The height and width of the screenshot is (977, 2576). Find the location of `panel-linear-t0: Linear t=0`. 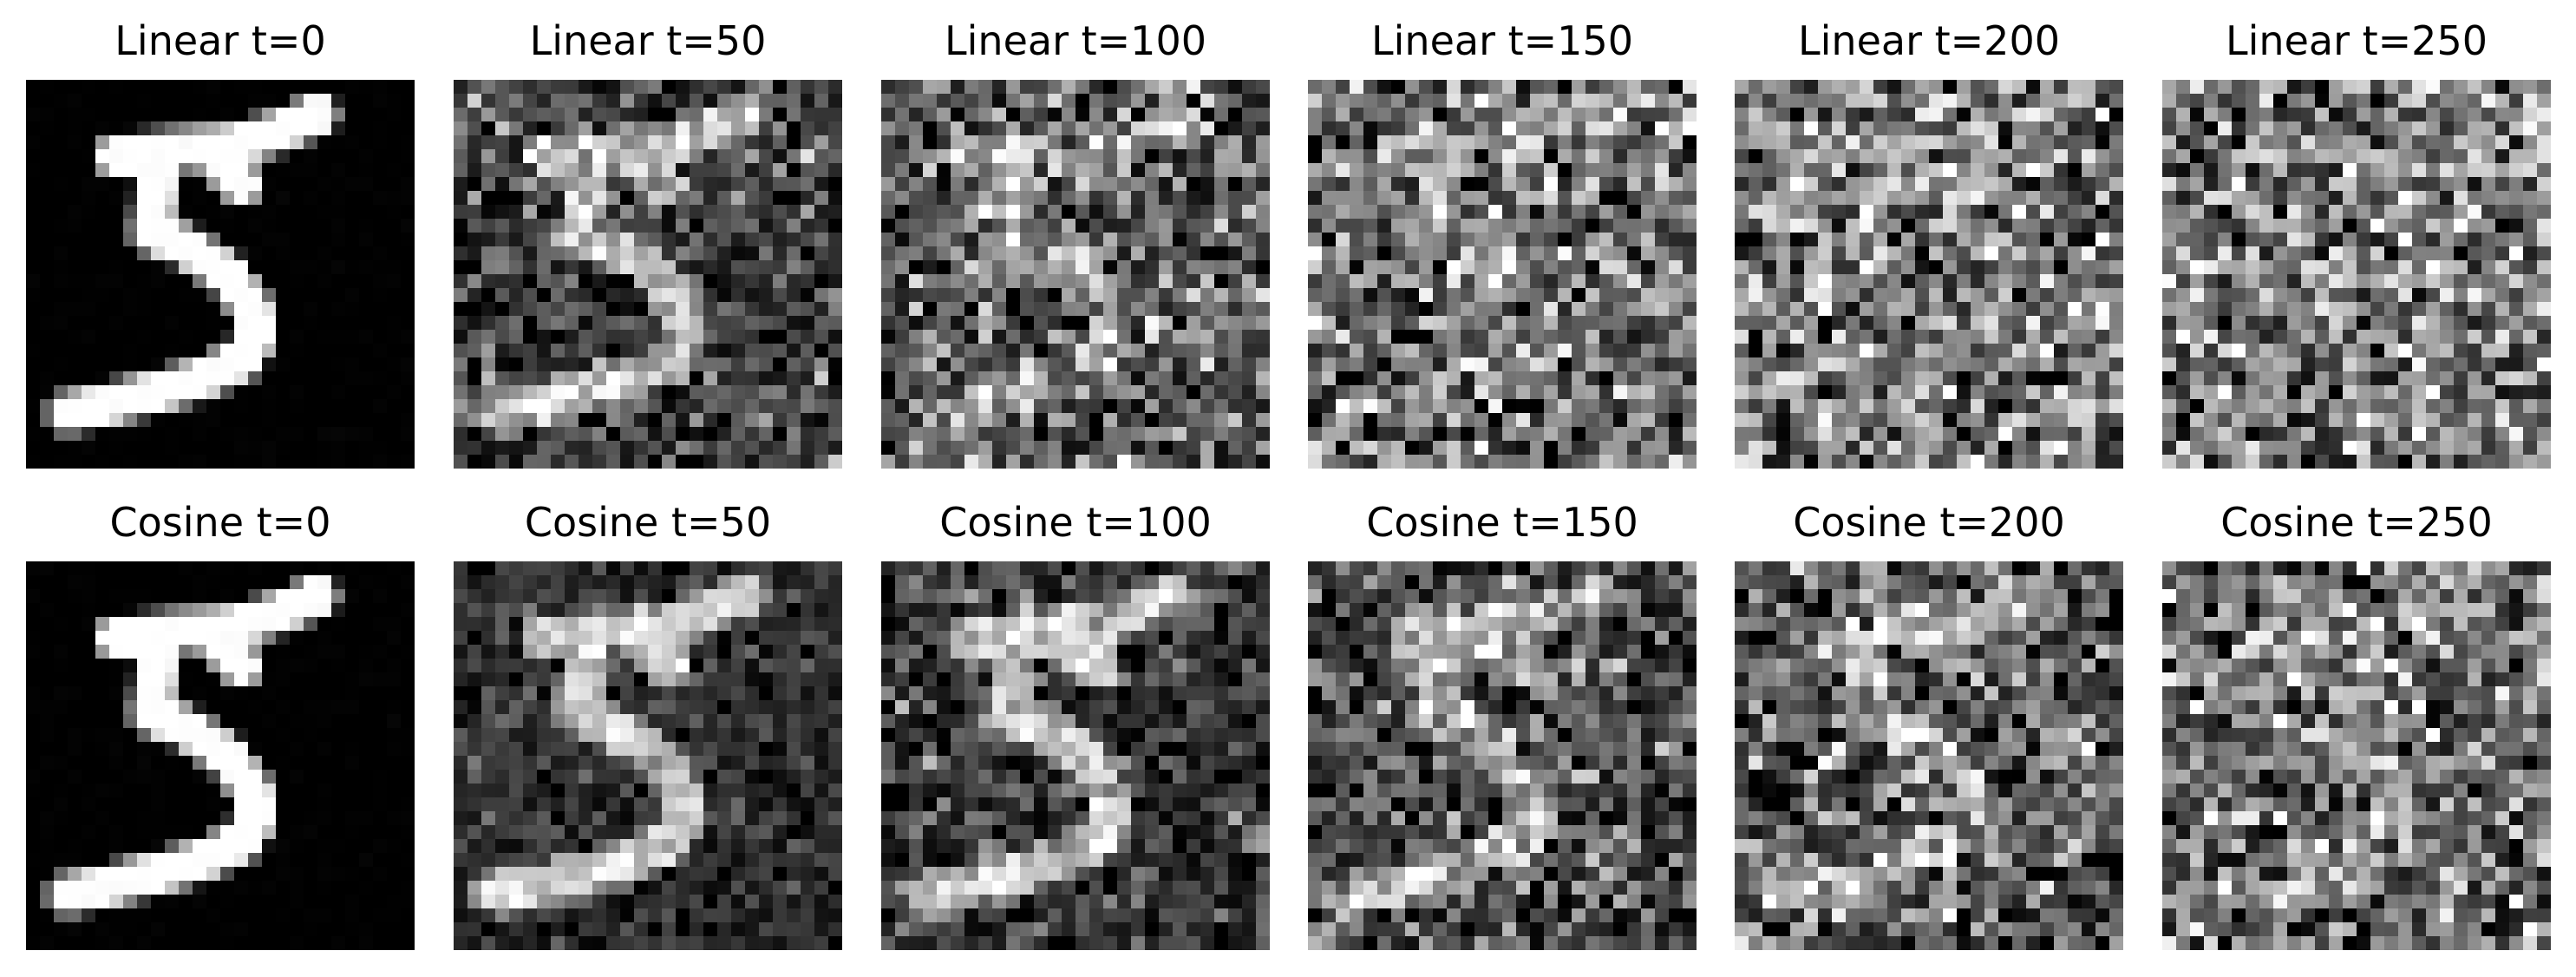

panel-linear-t0: Linear t=0 is located at coordinates (220, 243).